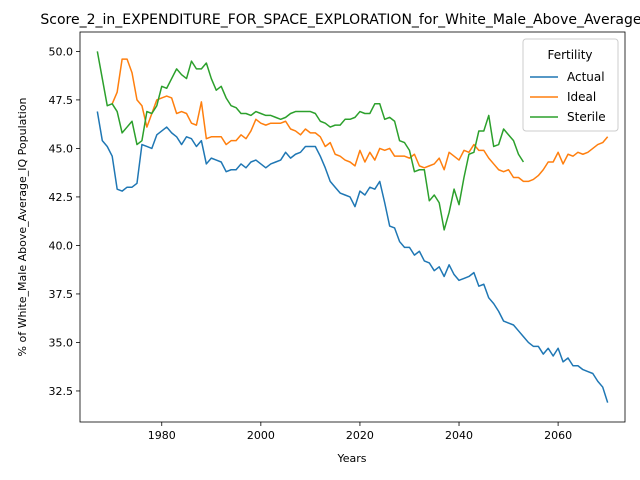 The image size is (640, 480). I want to click on legend-title: Fertility, so click(569, 55).